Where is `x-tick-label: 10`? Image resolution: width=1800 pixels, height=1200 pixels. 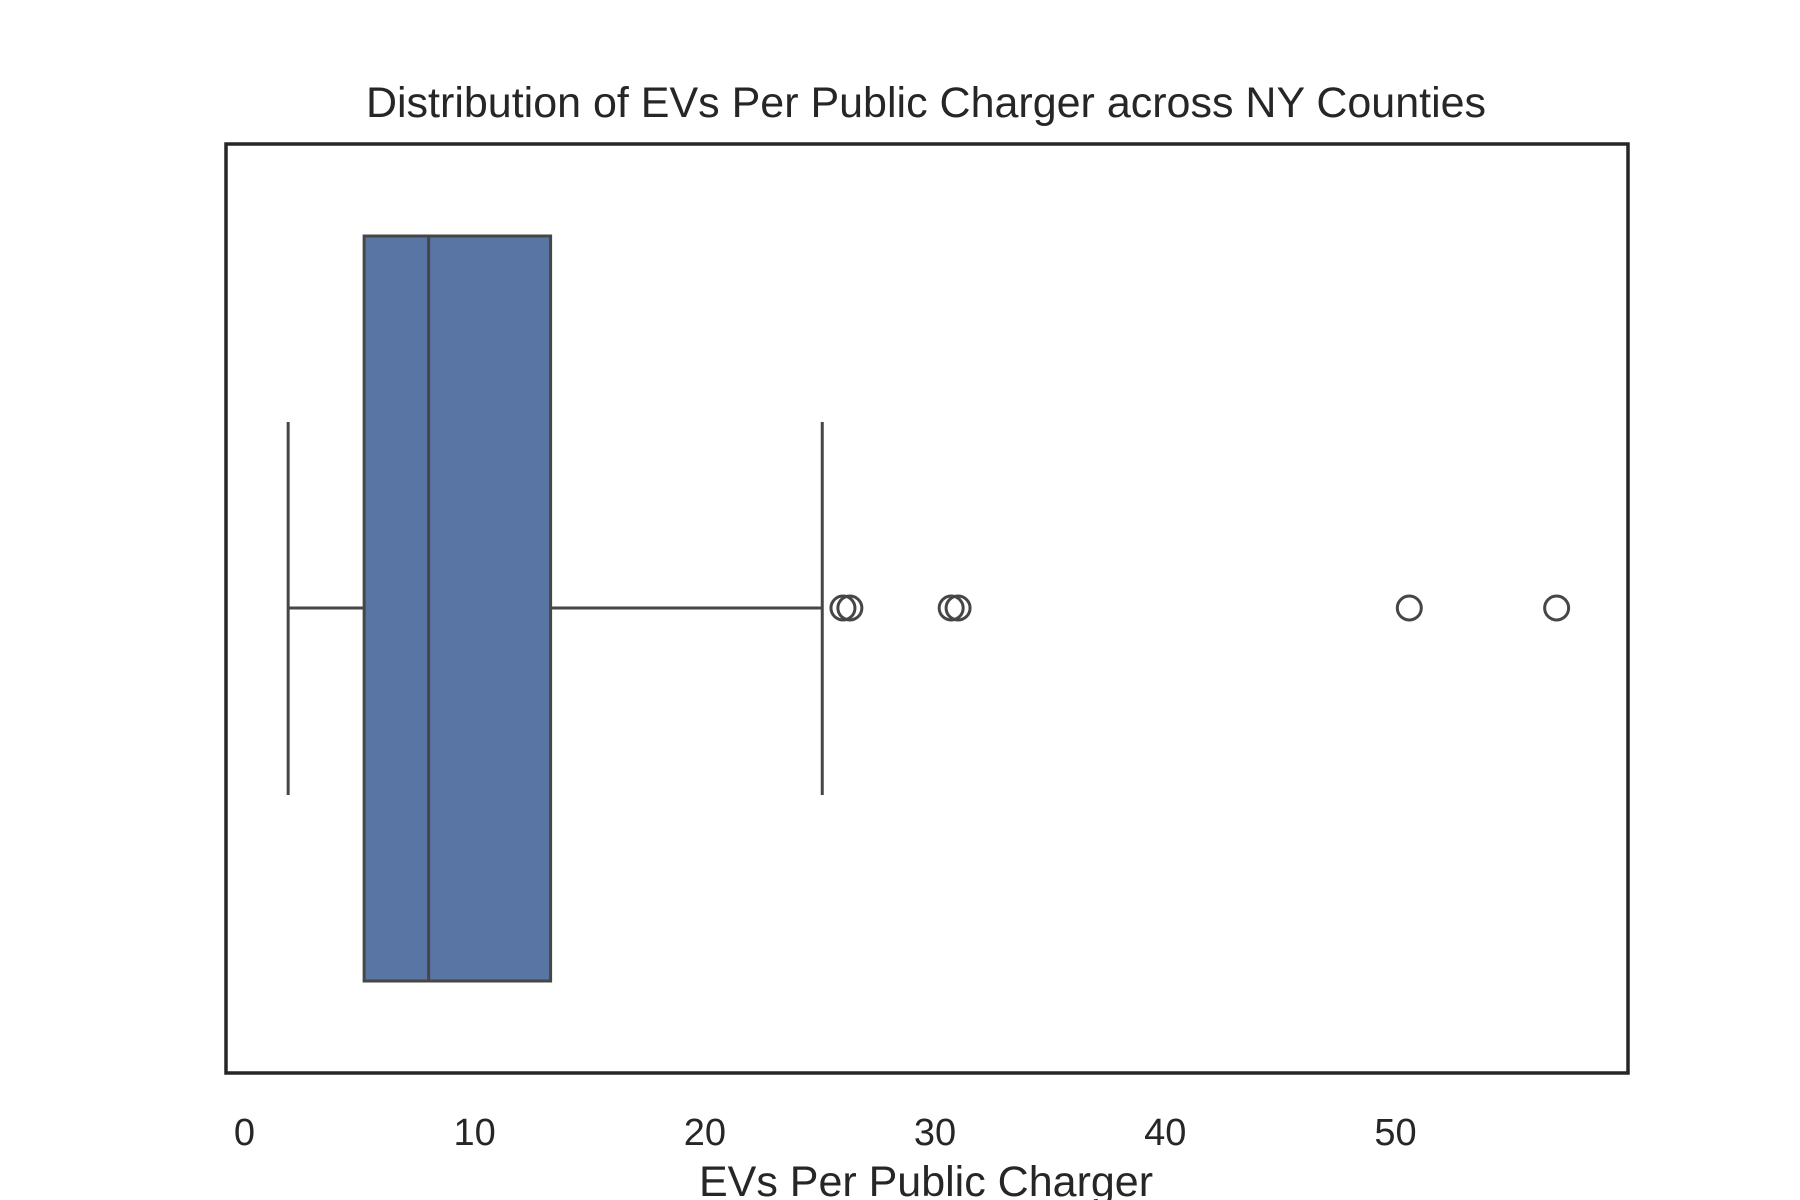 x-tick-label: 10 is located at coordinates (474, 1133).